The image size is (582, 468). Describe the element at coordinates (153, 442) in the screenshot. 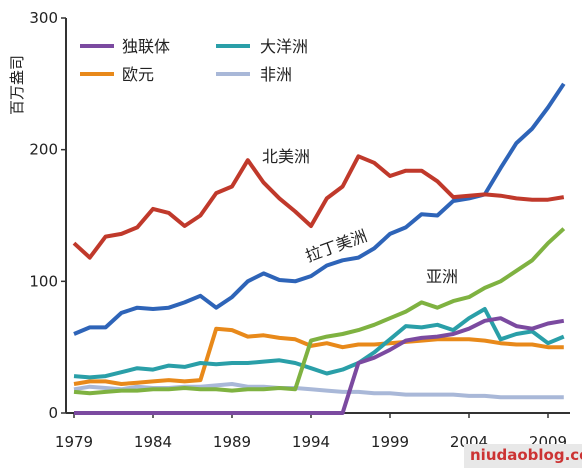

I see `x-tick-label-1: 1984` at that location.